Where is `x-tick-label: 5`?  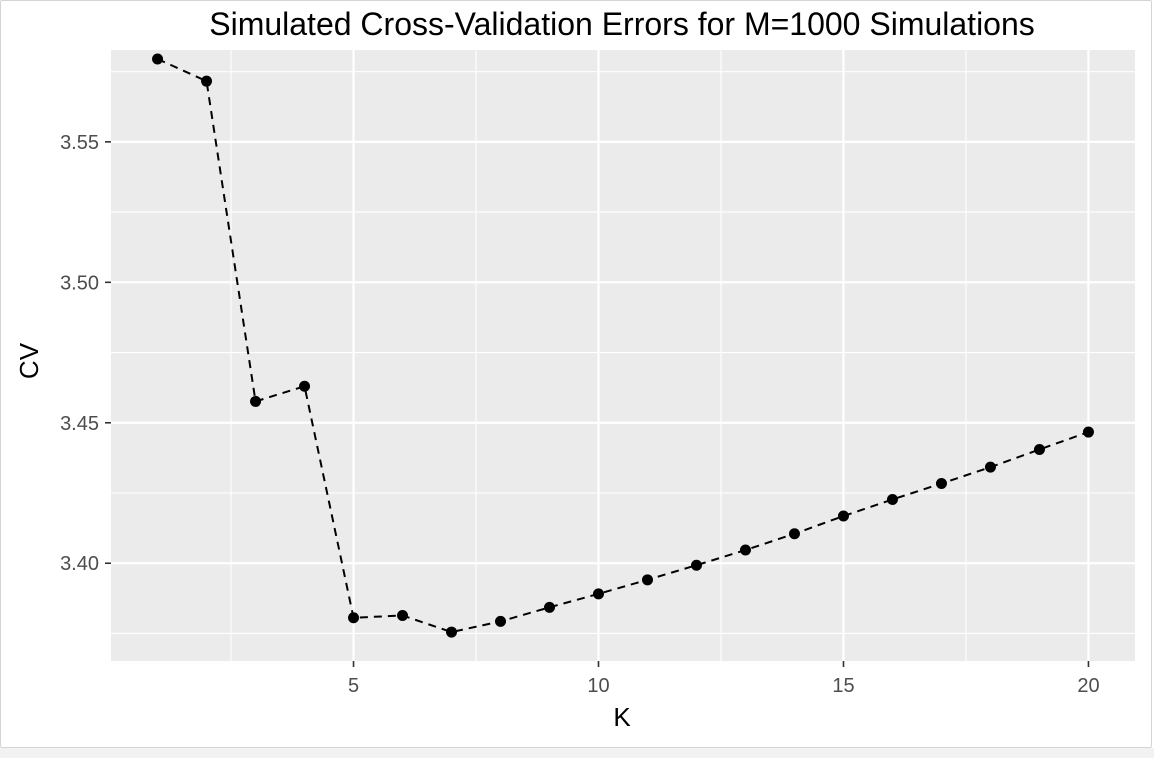 x-tick-label: 5 is located at coordinates (353, 686).